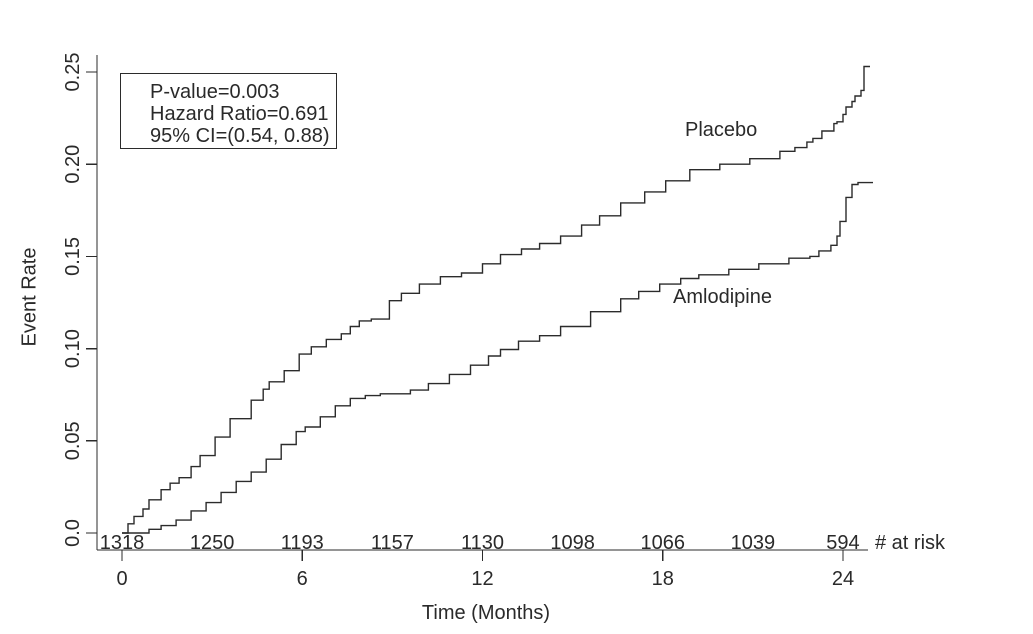 Image resolution: width=1033 pixels, height=634 pixels. Describe the element at coordinates (302, 543) in the screenshot. I see `at-risk-count: 1193` at that location.